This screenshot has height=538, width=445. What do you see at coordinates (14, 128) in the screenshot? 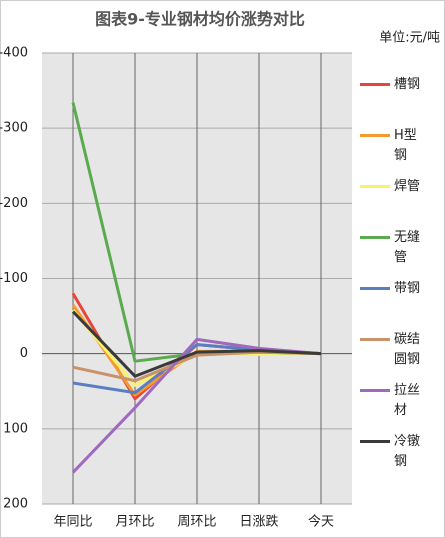
I see `y-tick-label: -300` at bounding box center [14, 128].